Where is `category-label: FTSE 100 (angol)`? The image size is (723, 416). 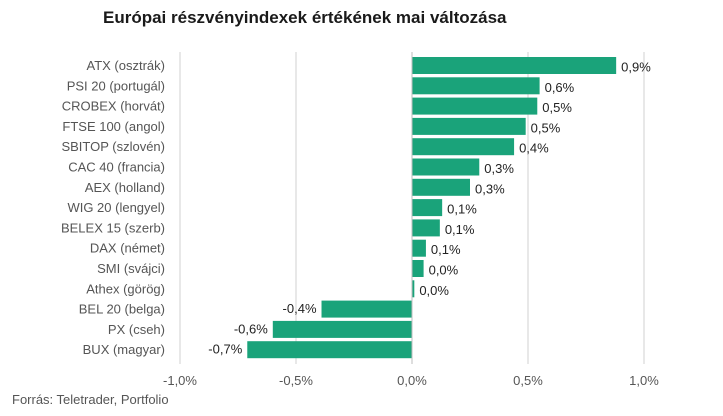
category-label: FTSE 100 (angol) is located at coordinates (113, 126).